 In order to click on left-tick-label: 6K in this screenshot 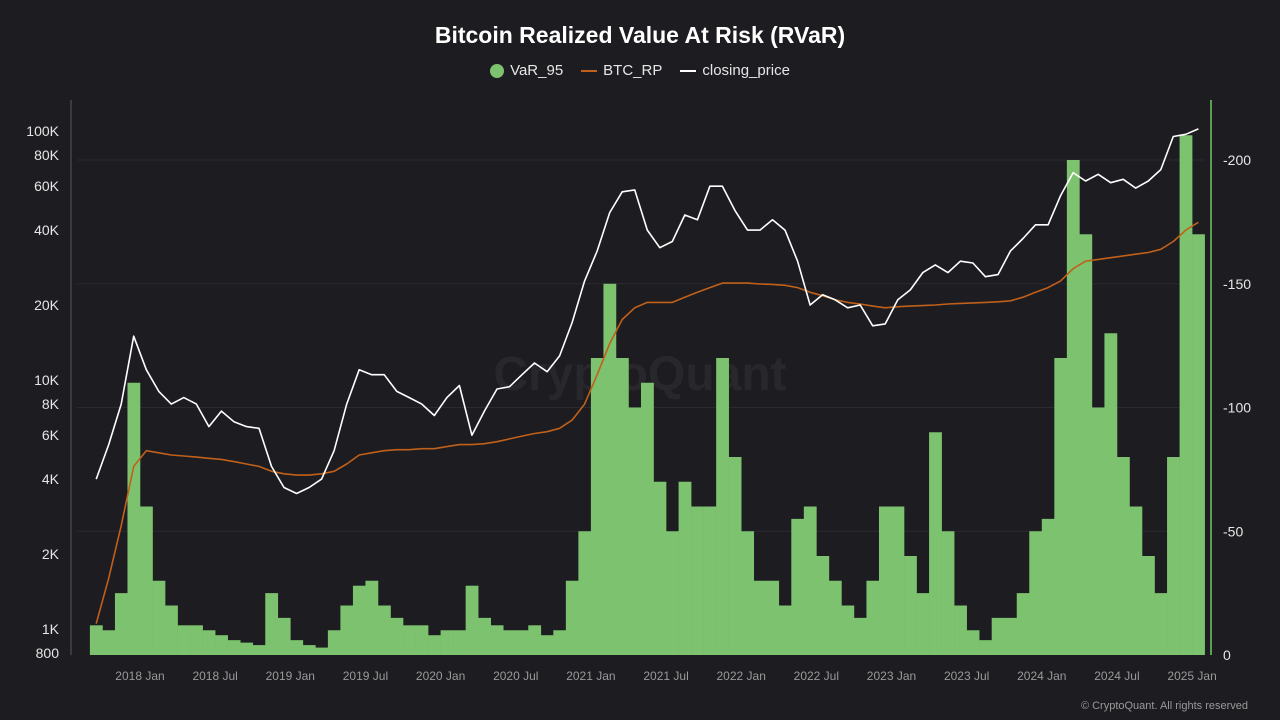, I will do `click(51, 435)`.